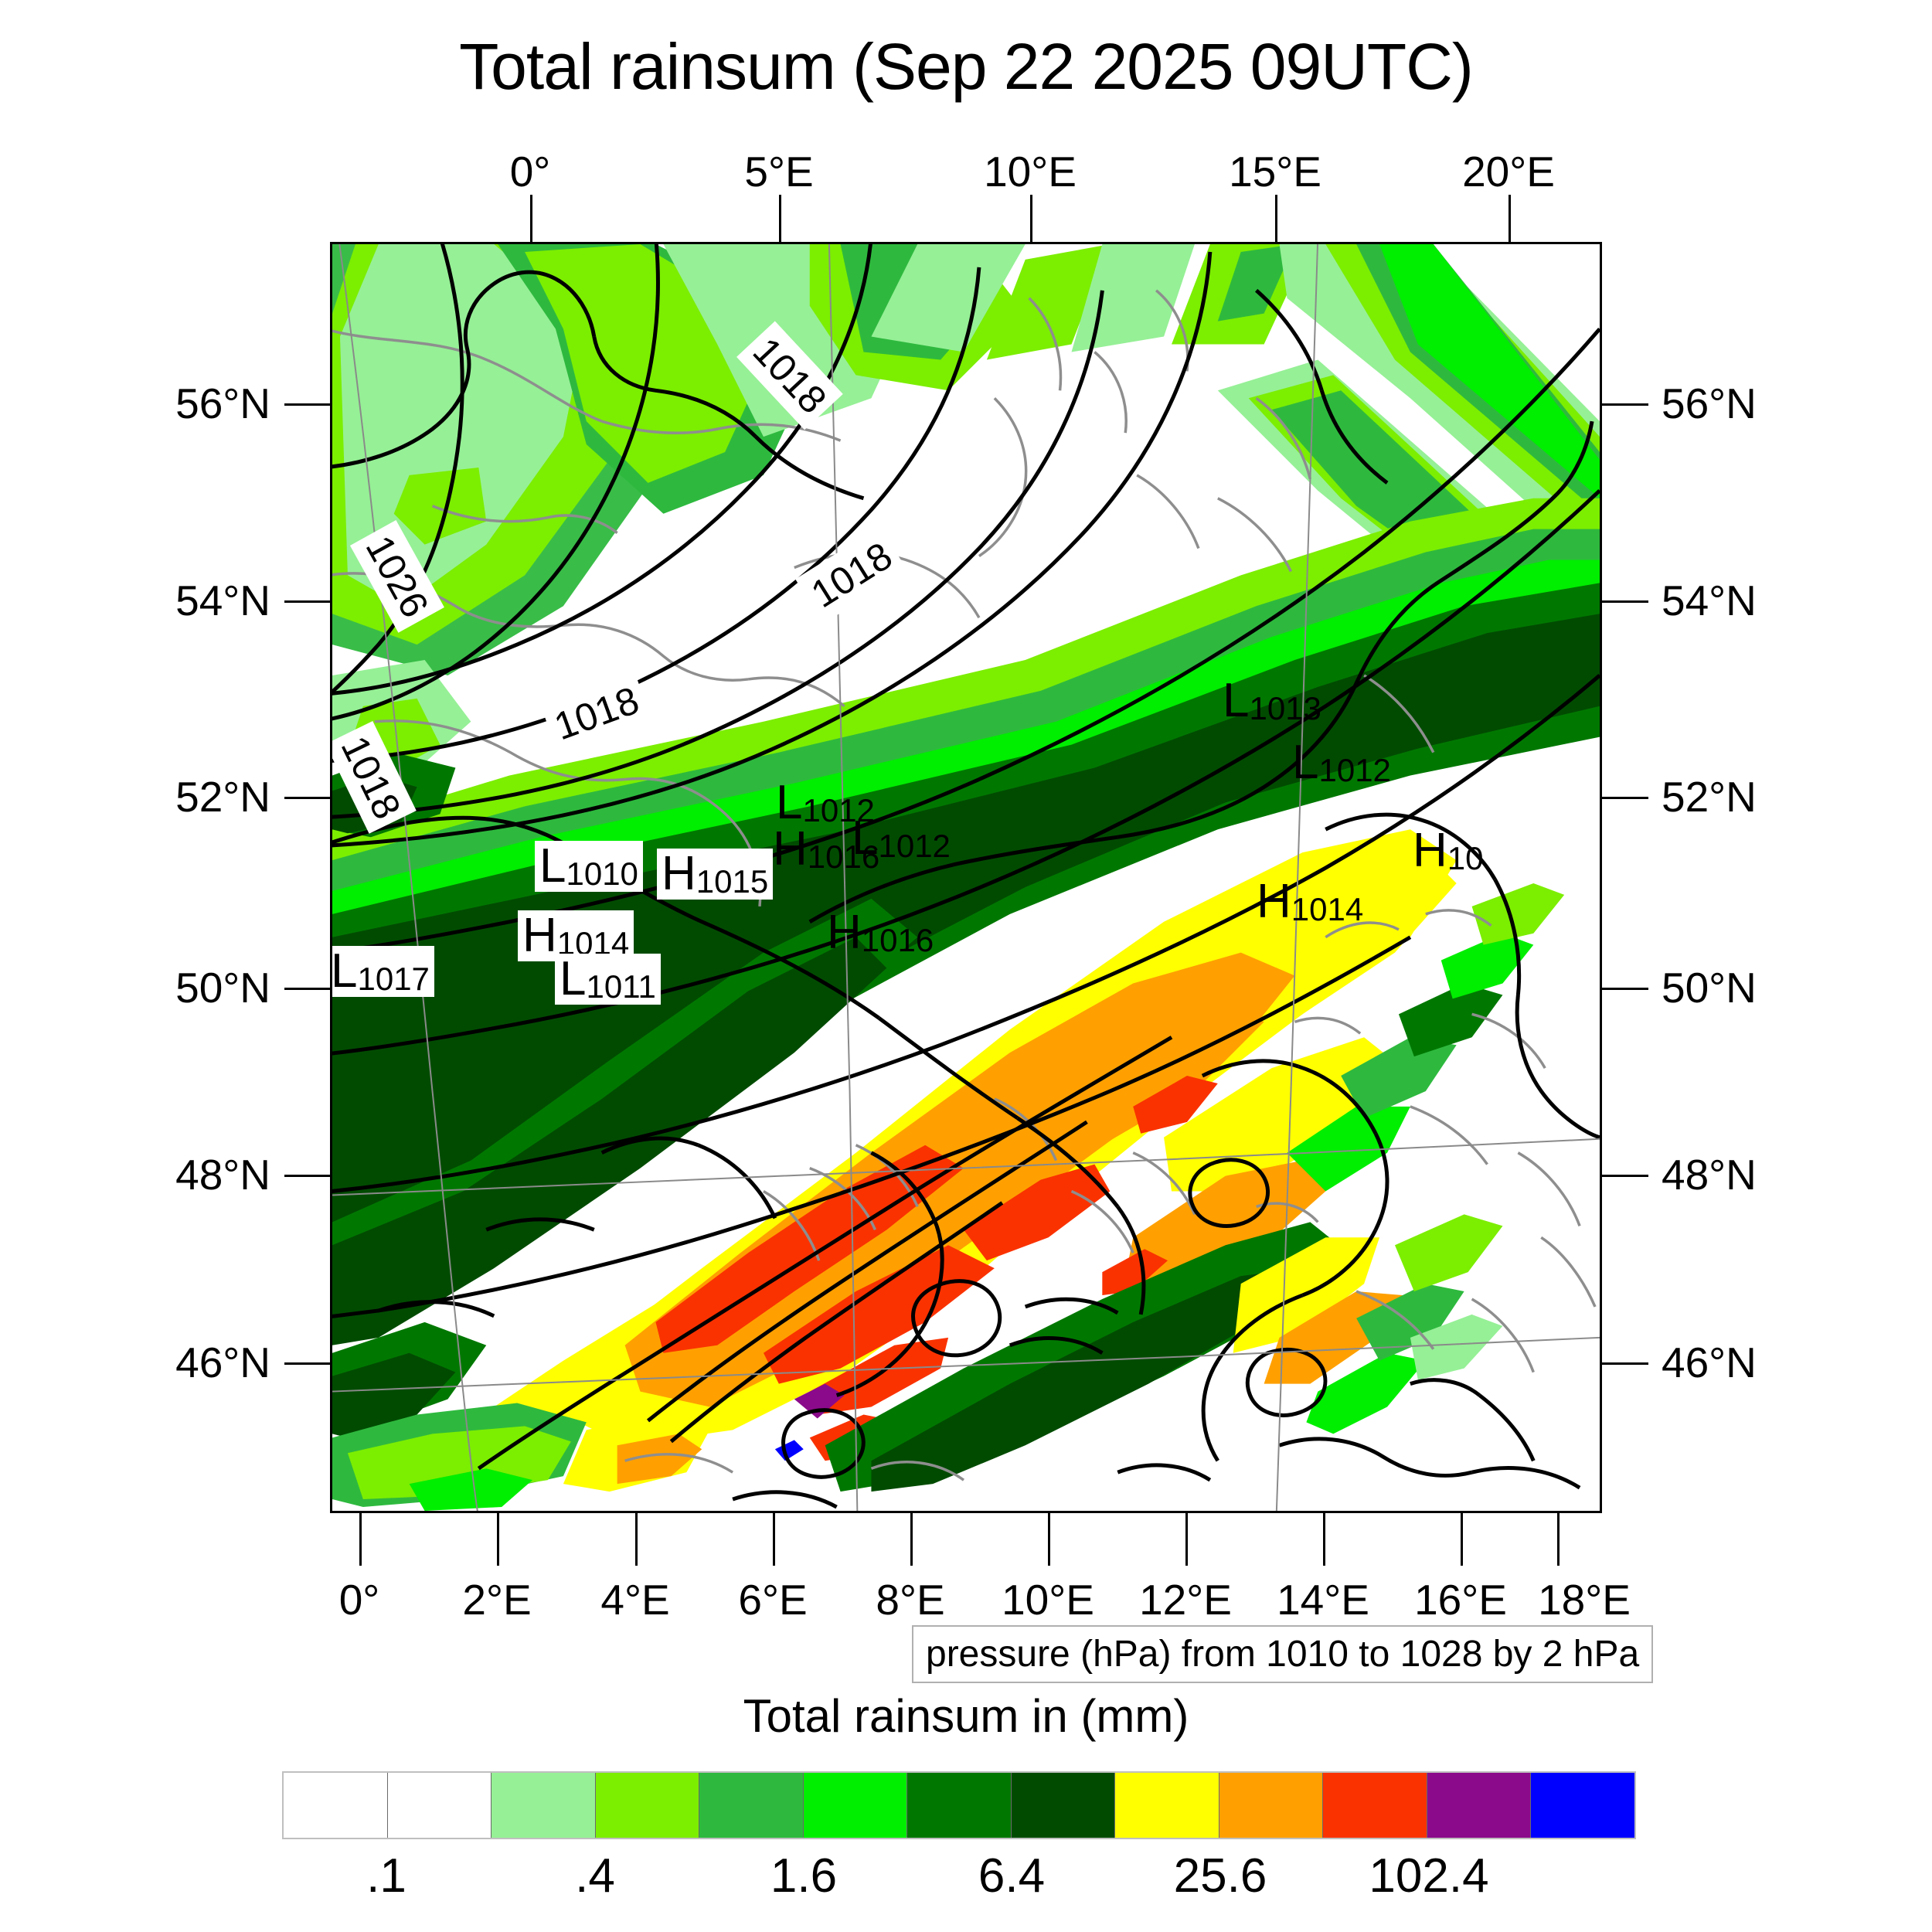 The image size is (1932, 1932). I want to click on pressure-marker-L1017: L1017, so click(383, 971).